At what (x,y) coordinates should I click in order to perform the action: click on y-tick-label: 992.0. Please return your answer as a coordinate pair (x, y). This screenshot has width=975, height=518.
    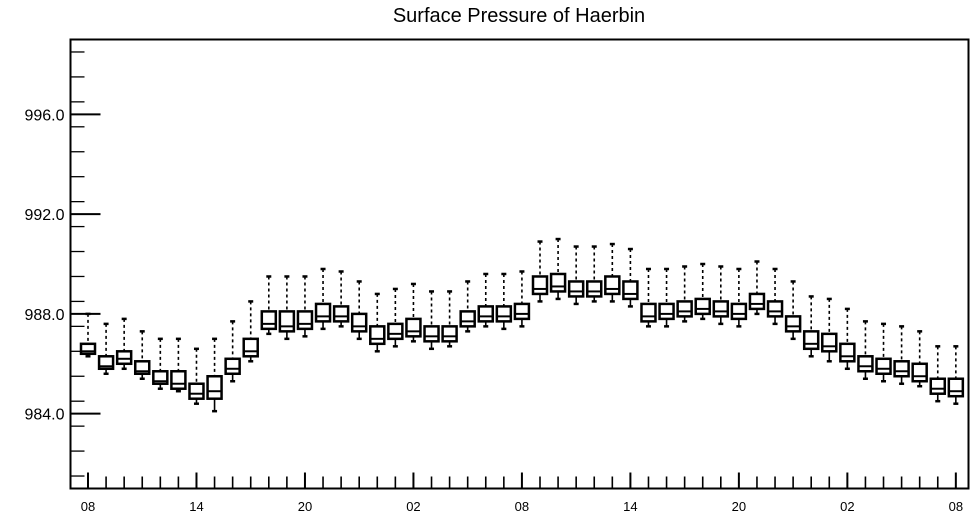
    Looking at the image, I should click on (44, 215).